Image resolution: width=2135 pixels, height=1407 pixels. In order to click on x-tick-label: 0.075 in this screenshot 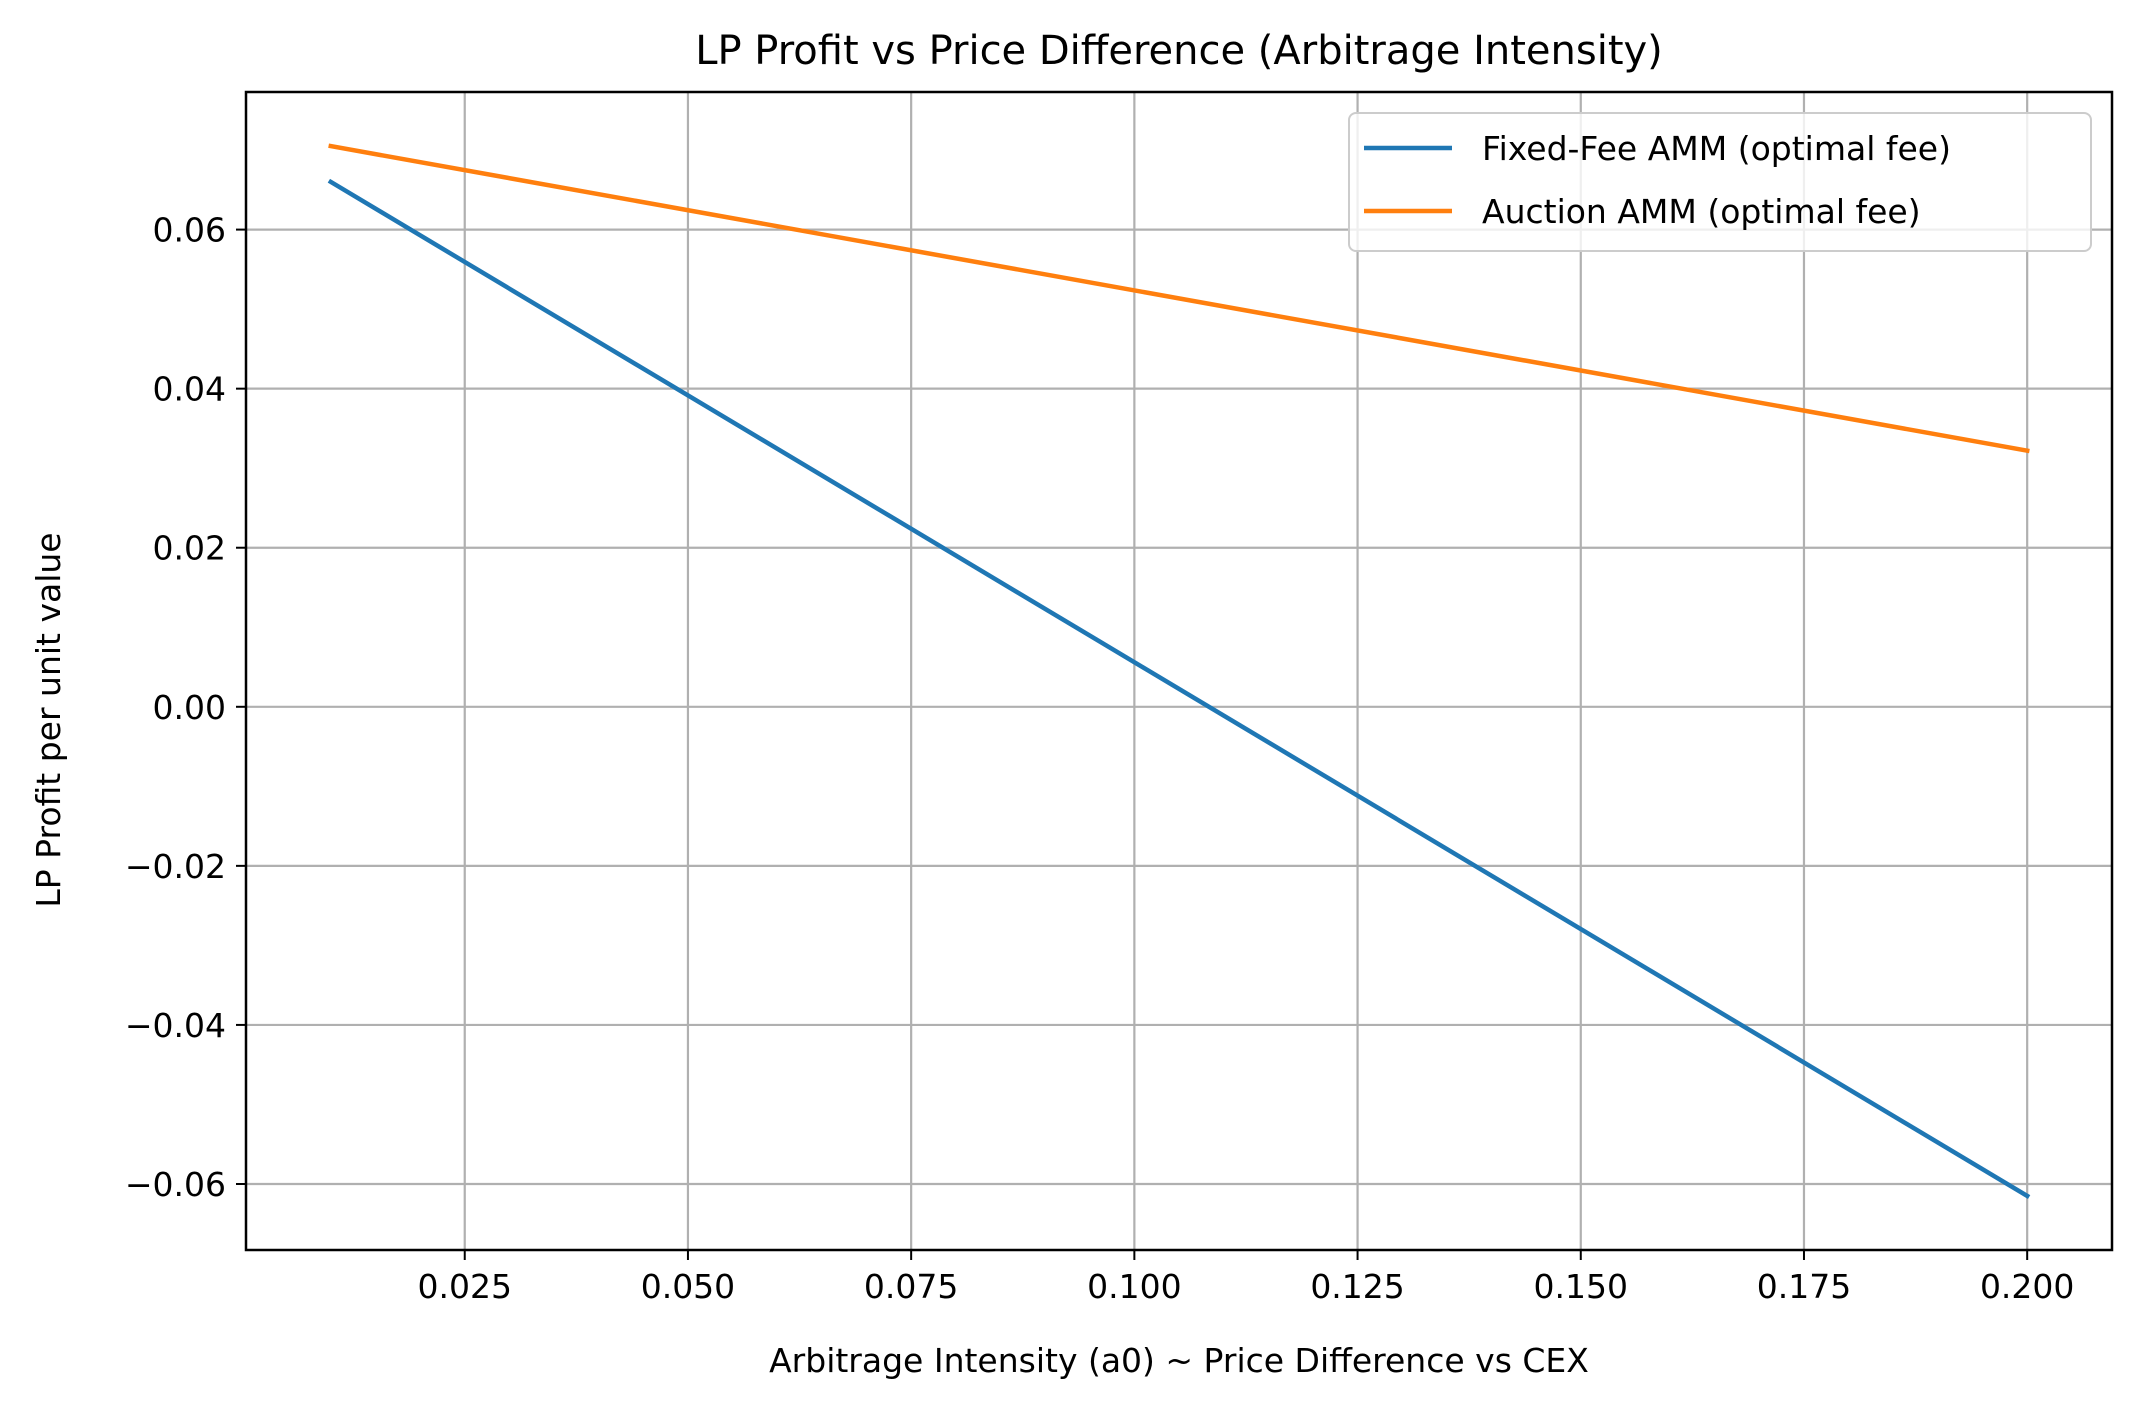, I will do `click(911, 1286)`.